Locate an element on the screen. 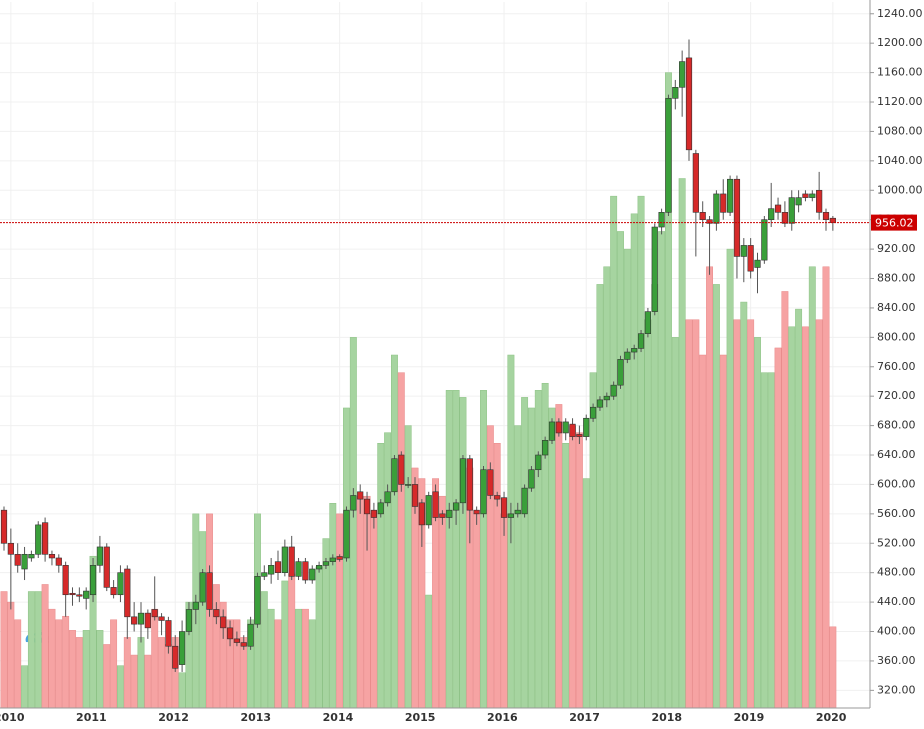 This screenshot has height=729, width=924. x-tick-label: 2011 is located at coordinates (91, 717).